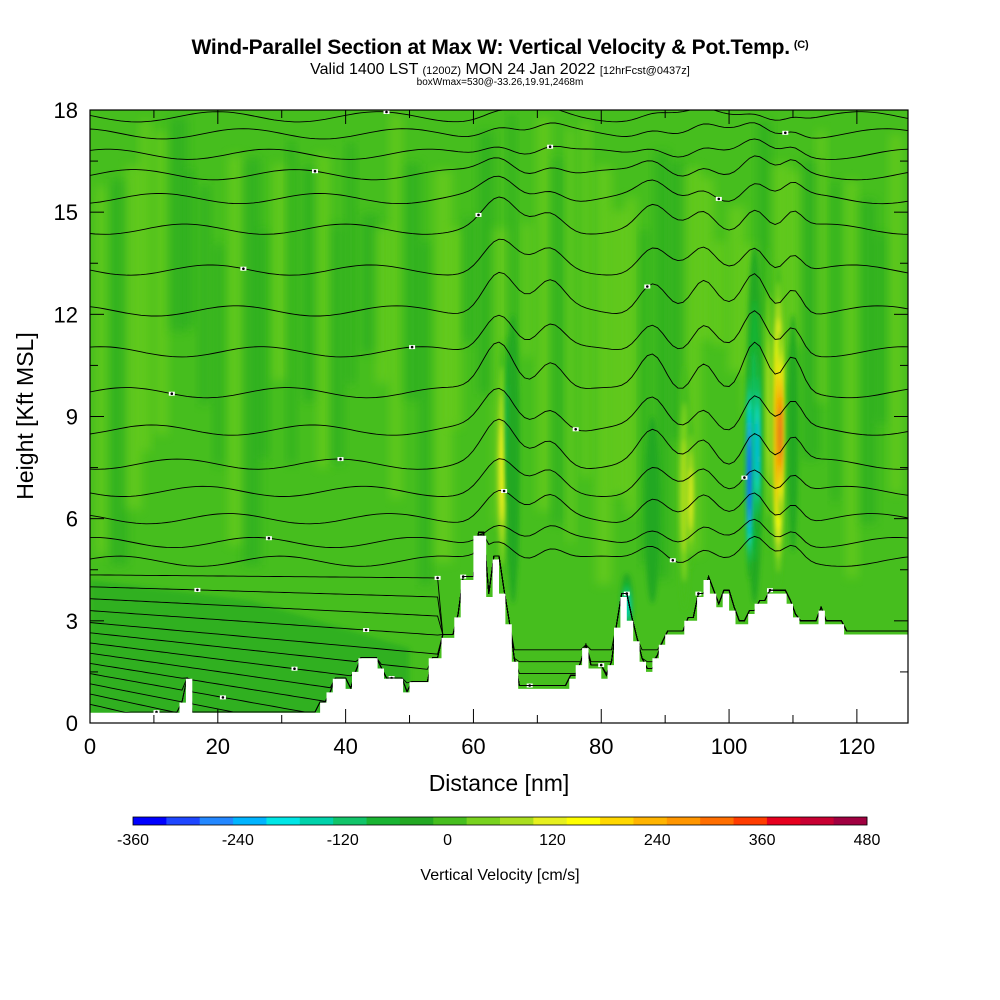  I want to click on colorbar: -360 -240 -120 0 120 240 360 480, so click(498, 832).